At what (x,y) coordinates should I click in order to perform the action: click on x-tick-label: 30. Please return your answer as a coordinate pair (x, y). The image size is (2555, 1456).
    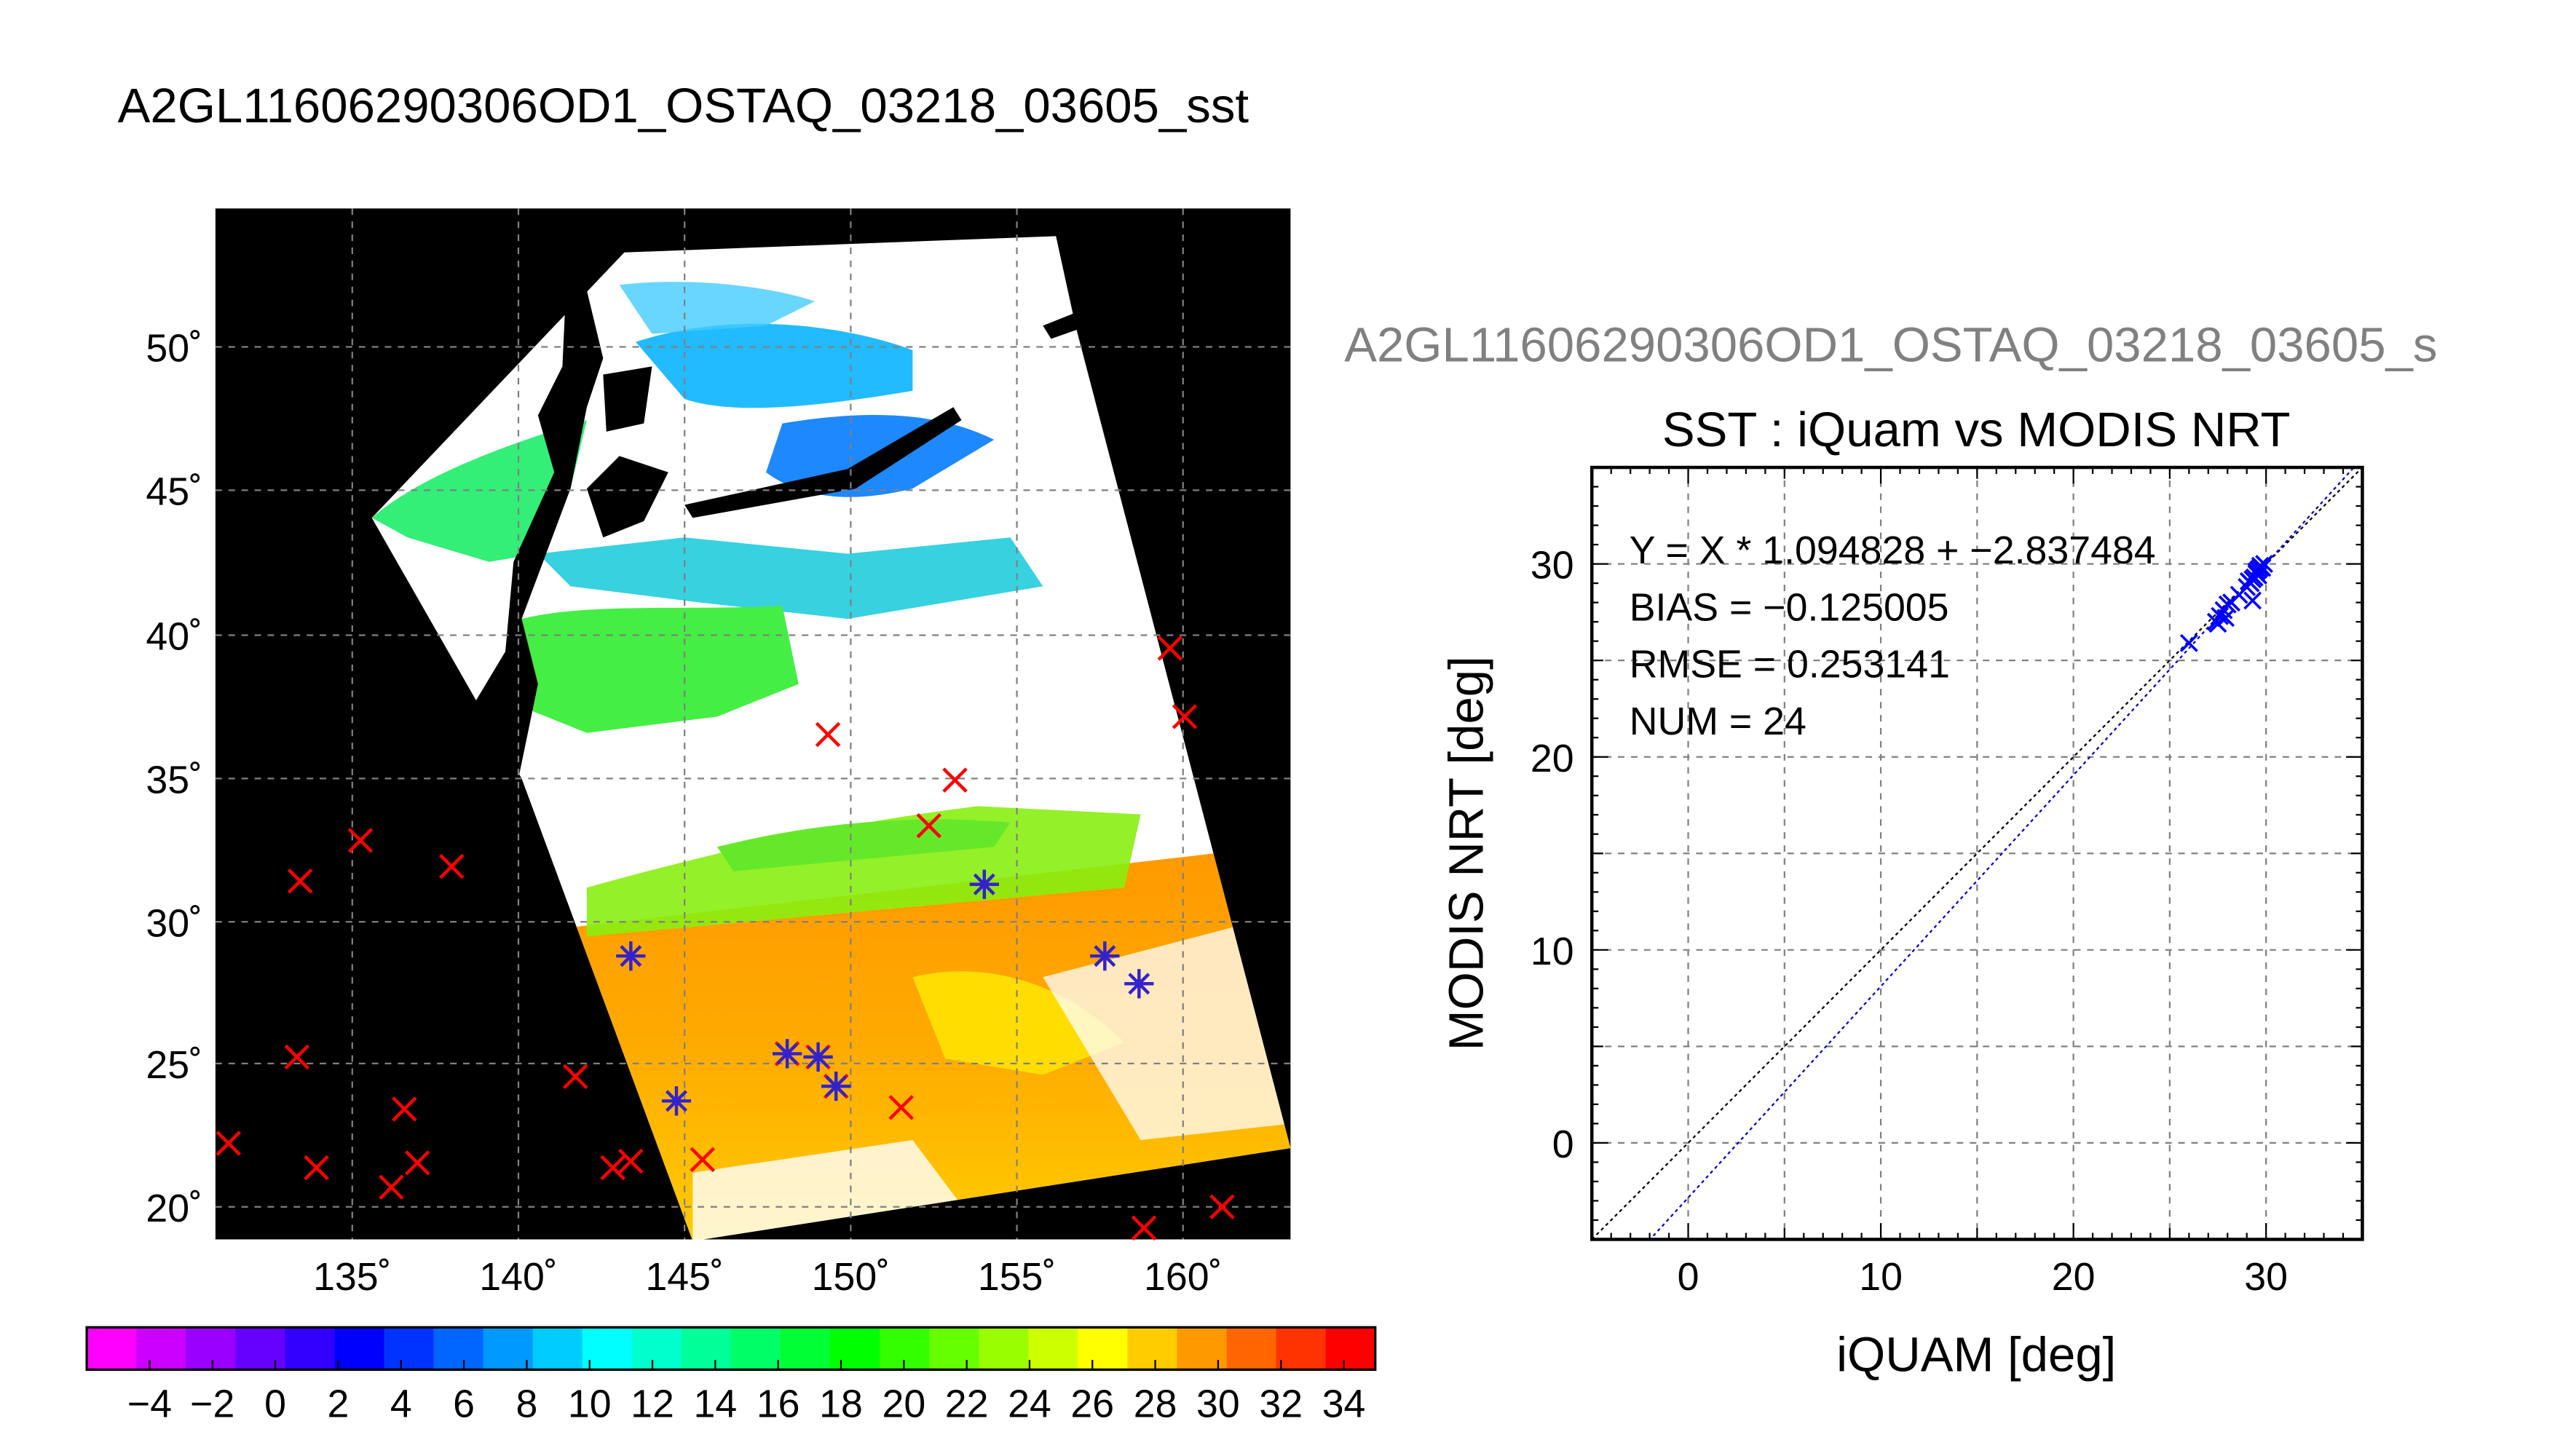
    Looking at the image, I should click on (2266, 1277).